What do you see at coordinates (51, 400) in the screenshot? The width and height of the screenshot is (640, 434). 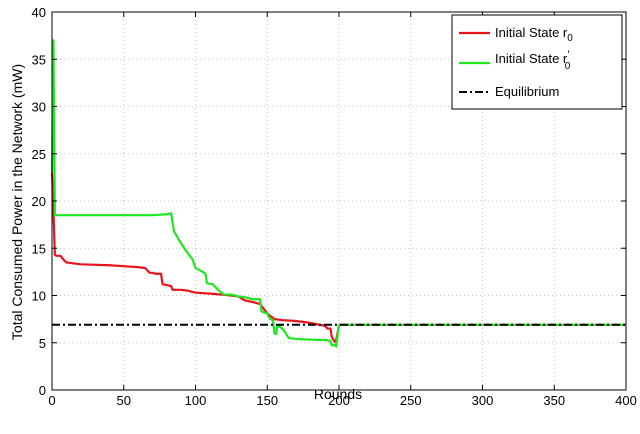 I see `x-tick-label: 0` at bounding box center [51, 400].